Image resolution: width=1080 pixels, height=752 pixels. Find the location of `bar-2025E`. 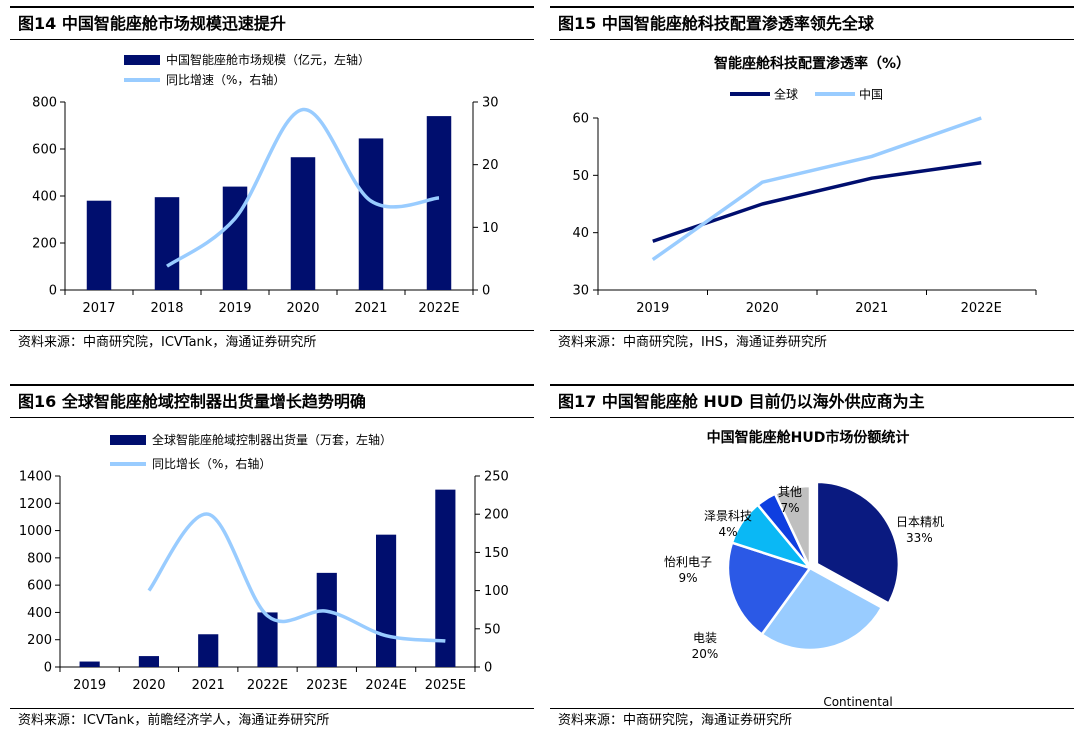

bar-2025E is located at coordinates (445, 578).